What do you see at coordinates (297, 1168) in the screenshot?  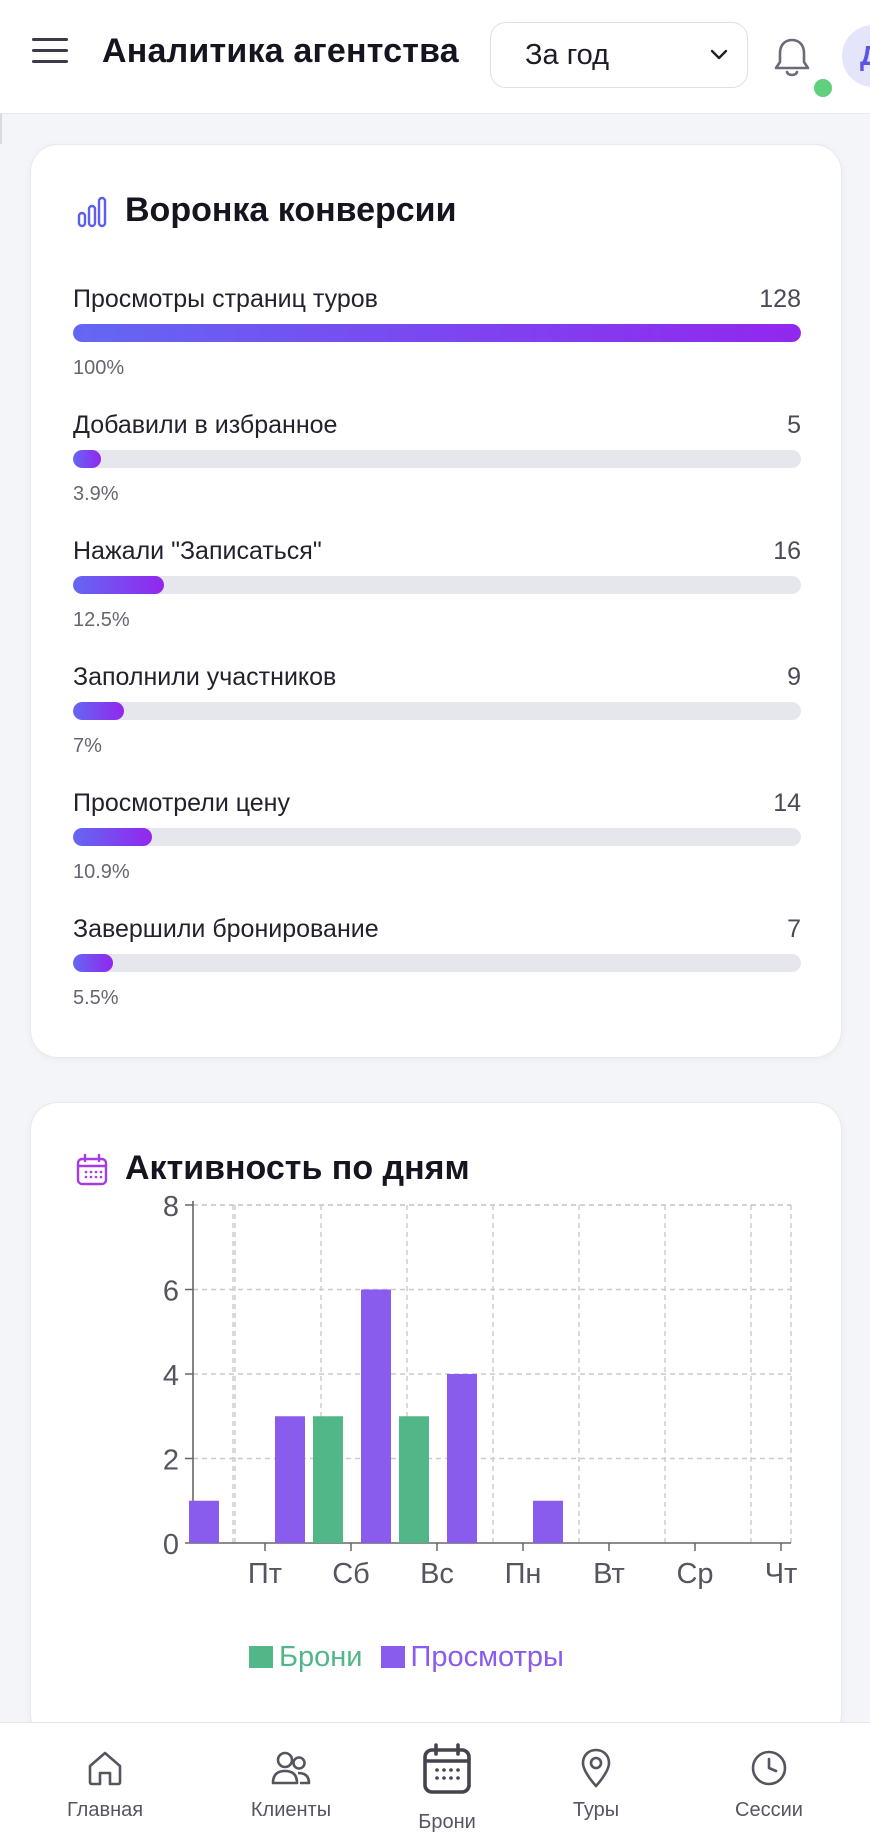 I see `activity-title: Активность по дням` at bounding box center [297, 1168].